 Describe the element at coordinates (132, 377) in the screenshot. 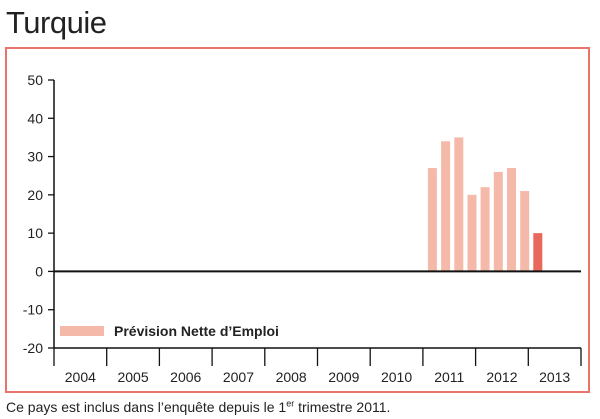

I see `x-tick-label: 2005` at that location.